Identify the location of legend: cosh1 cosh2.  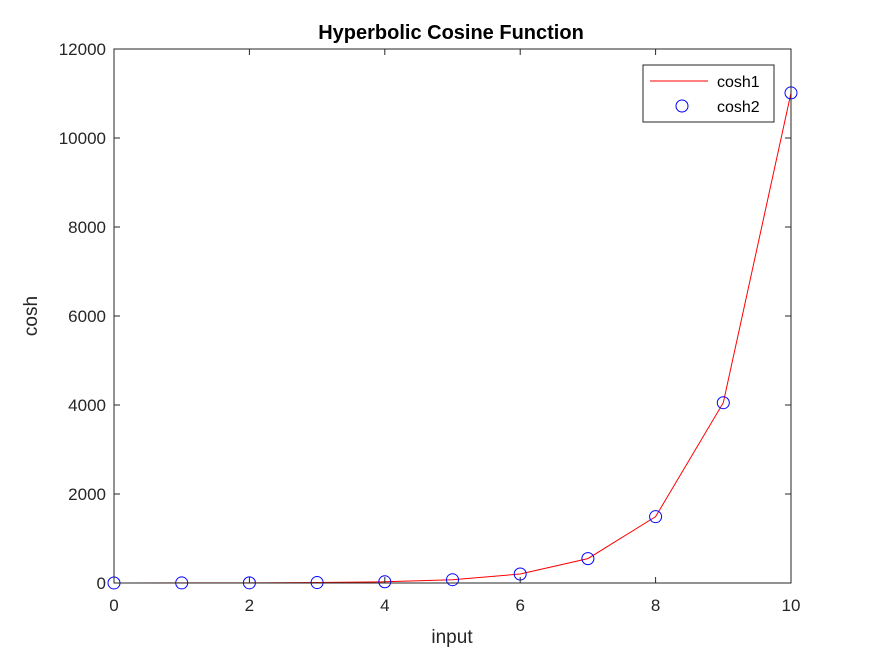
(708, 93).